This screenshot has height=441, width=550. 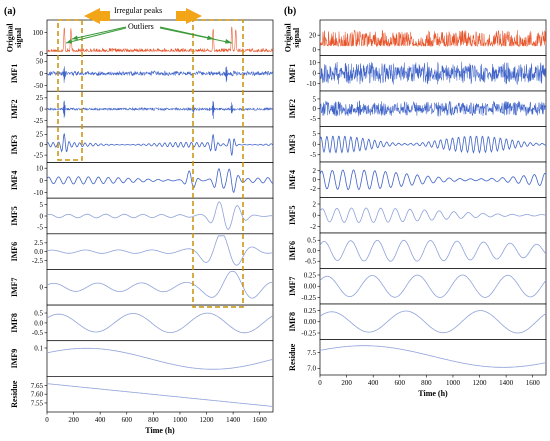 I want to click on y-tick-label: 7.60, so click(x=37, y=395).